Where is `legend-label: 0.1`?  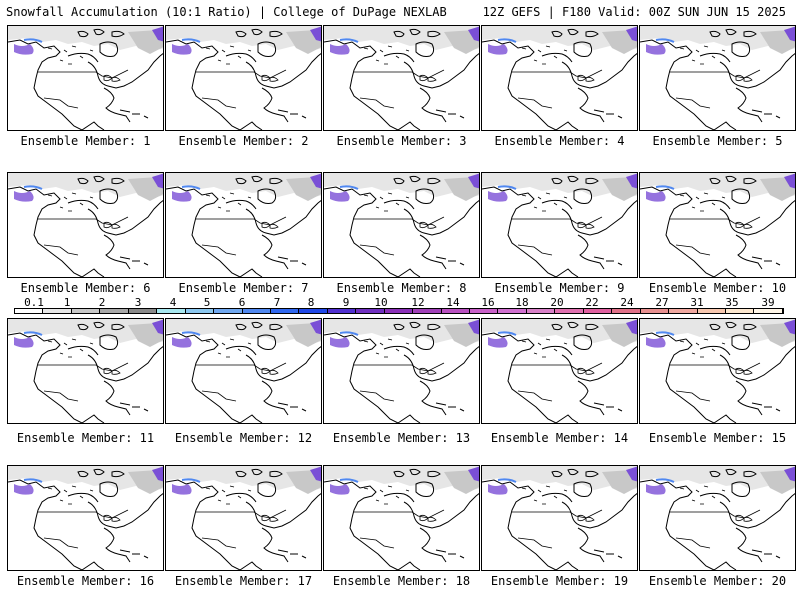 legend-label: 0.1 is located at coordinates (34, 302).